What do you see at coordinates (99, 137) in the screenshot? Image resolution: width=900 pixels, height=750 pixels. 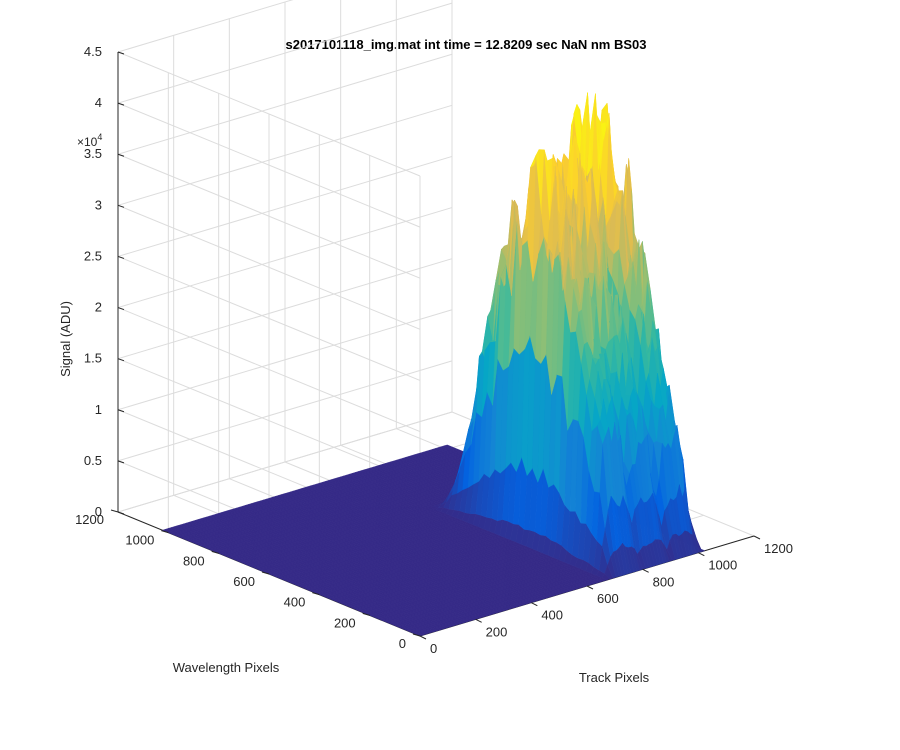 I see `z-exponent-power: 4` at bounding box center [99, 137].